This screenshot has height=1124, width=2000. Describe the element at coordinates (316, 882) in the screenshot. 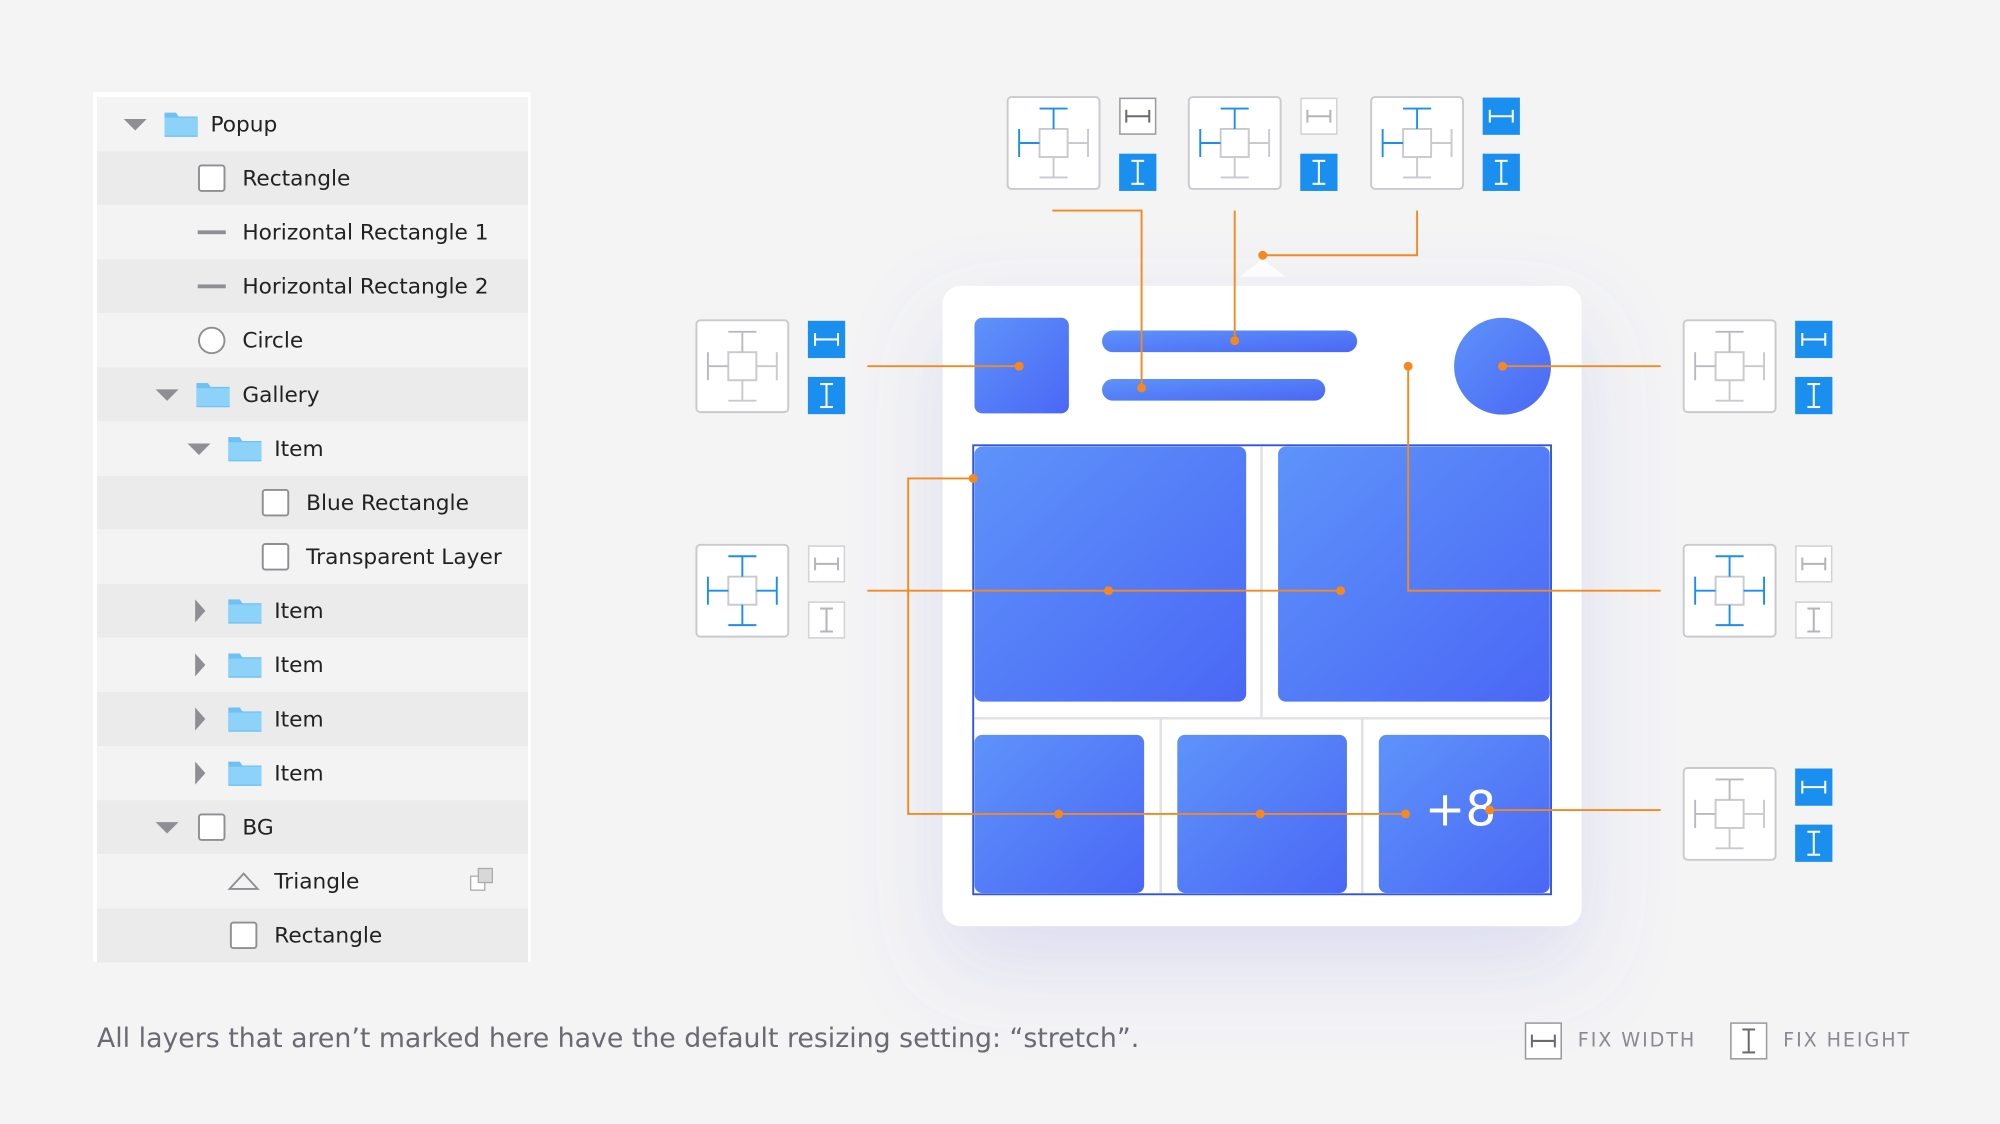

I see `layer-name: Triangle` at that location.